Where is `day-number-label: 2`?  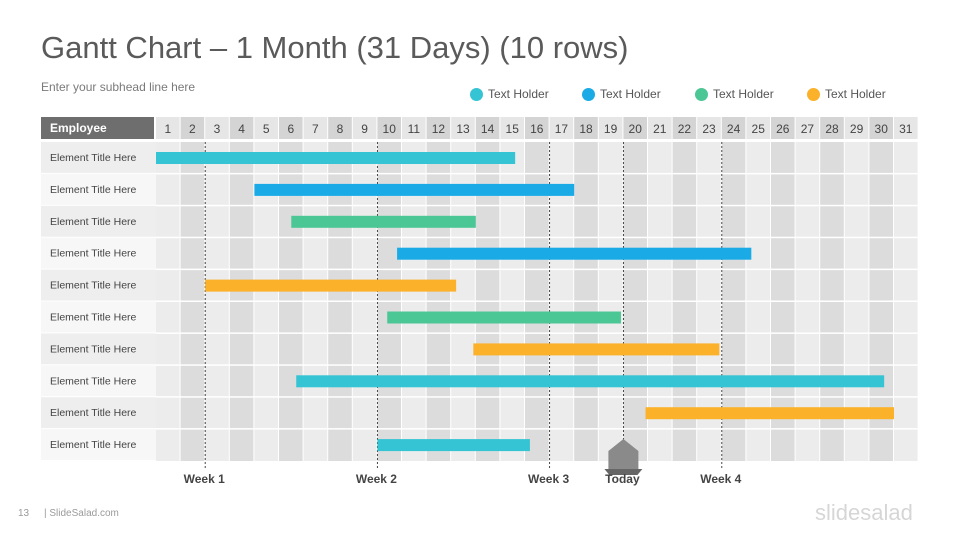 day-number-label: 2 is located at coordinates (192, 129).